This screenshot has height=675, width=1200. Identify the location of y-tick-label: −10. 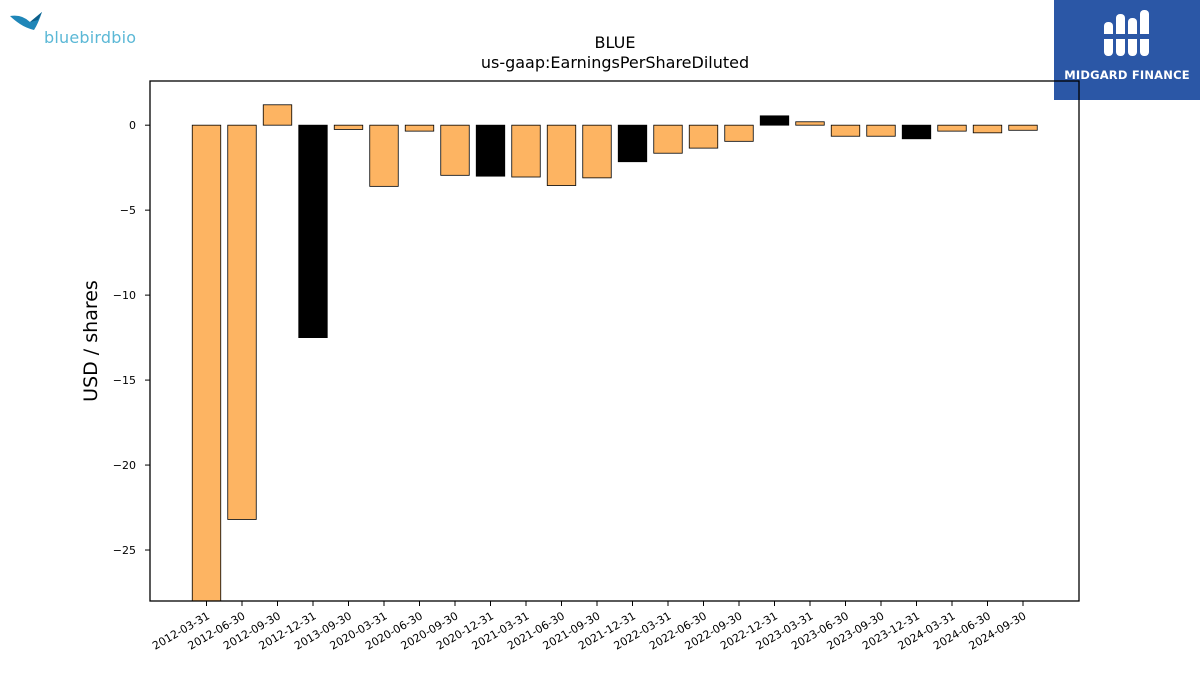
(124, 295).